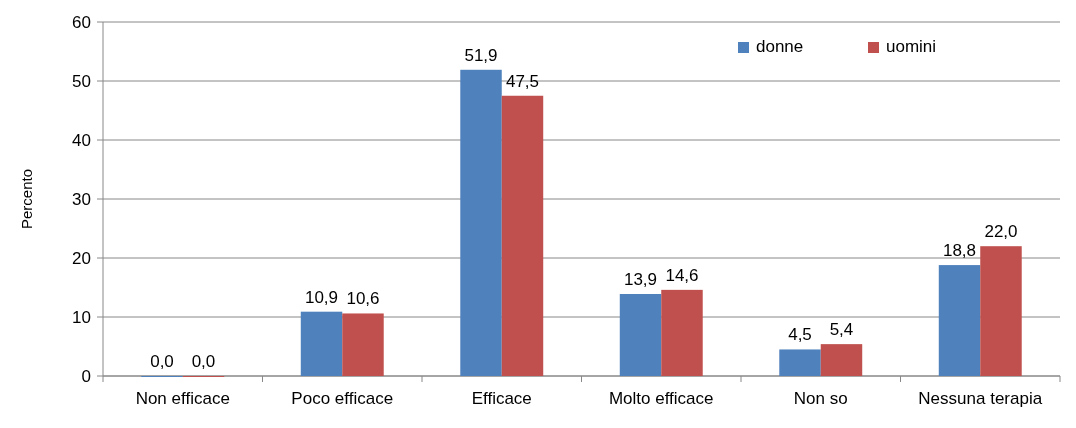 The height and width of the screenshot is (428, 1076). Describe the element at coordinates (86, 376) in the screenshot. I see `y-tick-label: 0` at that location.